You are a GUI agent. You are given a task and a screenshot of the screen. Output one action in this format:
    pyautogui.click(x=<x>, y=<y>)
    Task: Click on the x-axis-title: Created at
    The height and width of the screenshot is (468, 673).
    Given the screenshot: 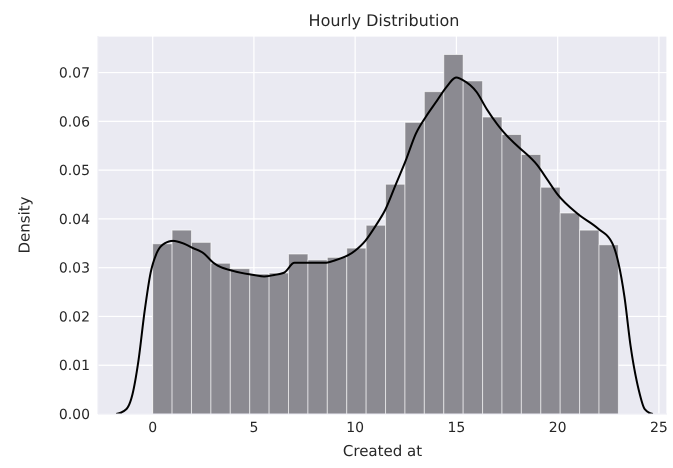 What is the action you would take?
    pyautogui.click(x=382, y=451)
    